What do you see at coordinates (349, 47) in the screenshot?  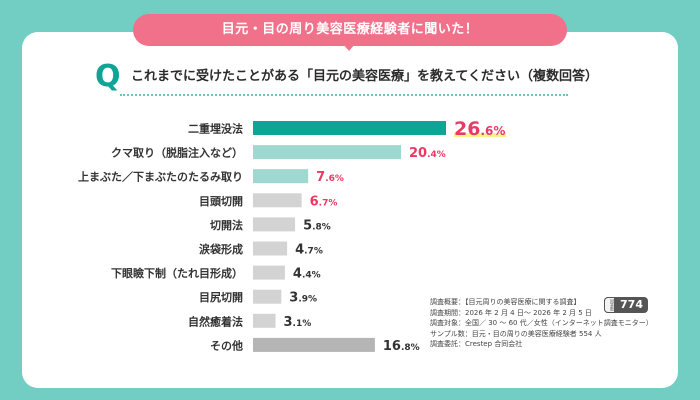 I see `banner-pointer` at bounding box center [349, 47].